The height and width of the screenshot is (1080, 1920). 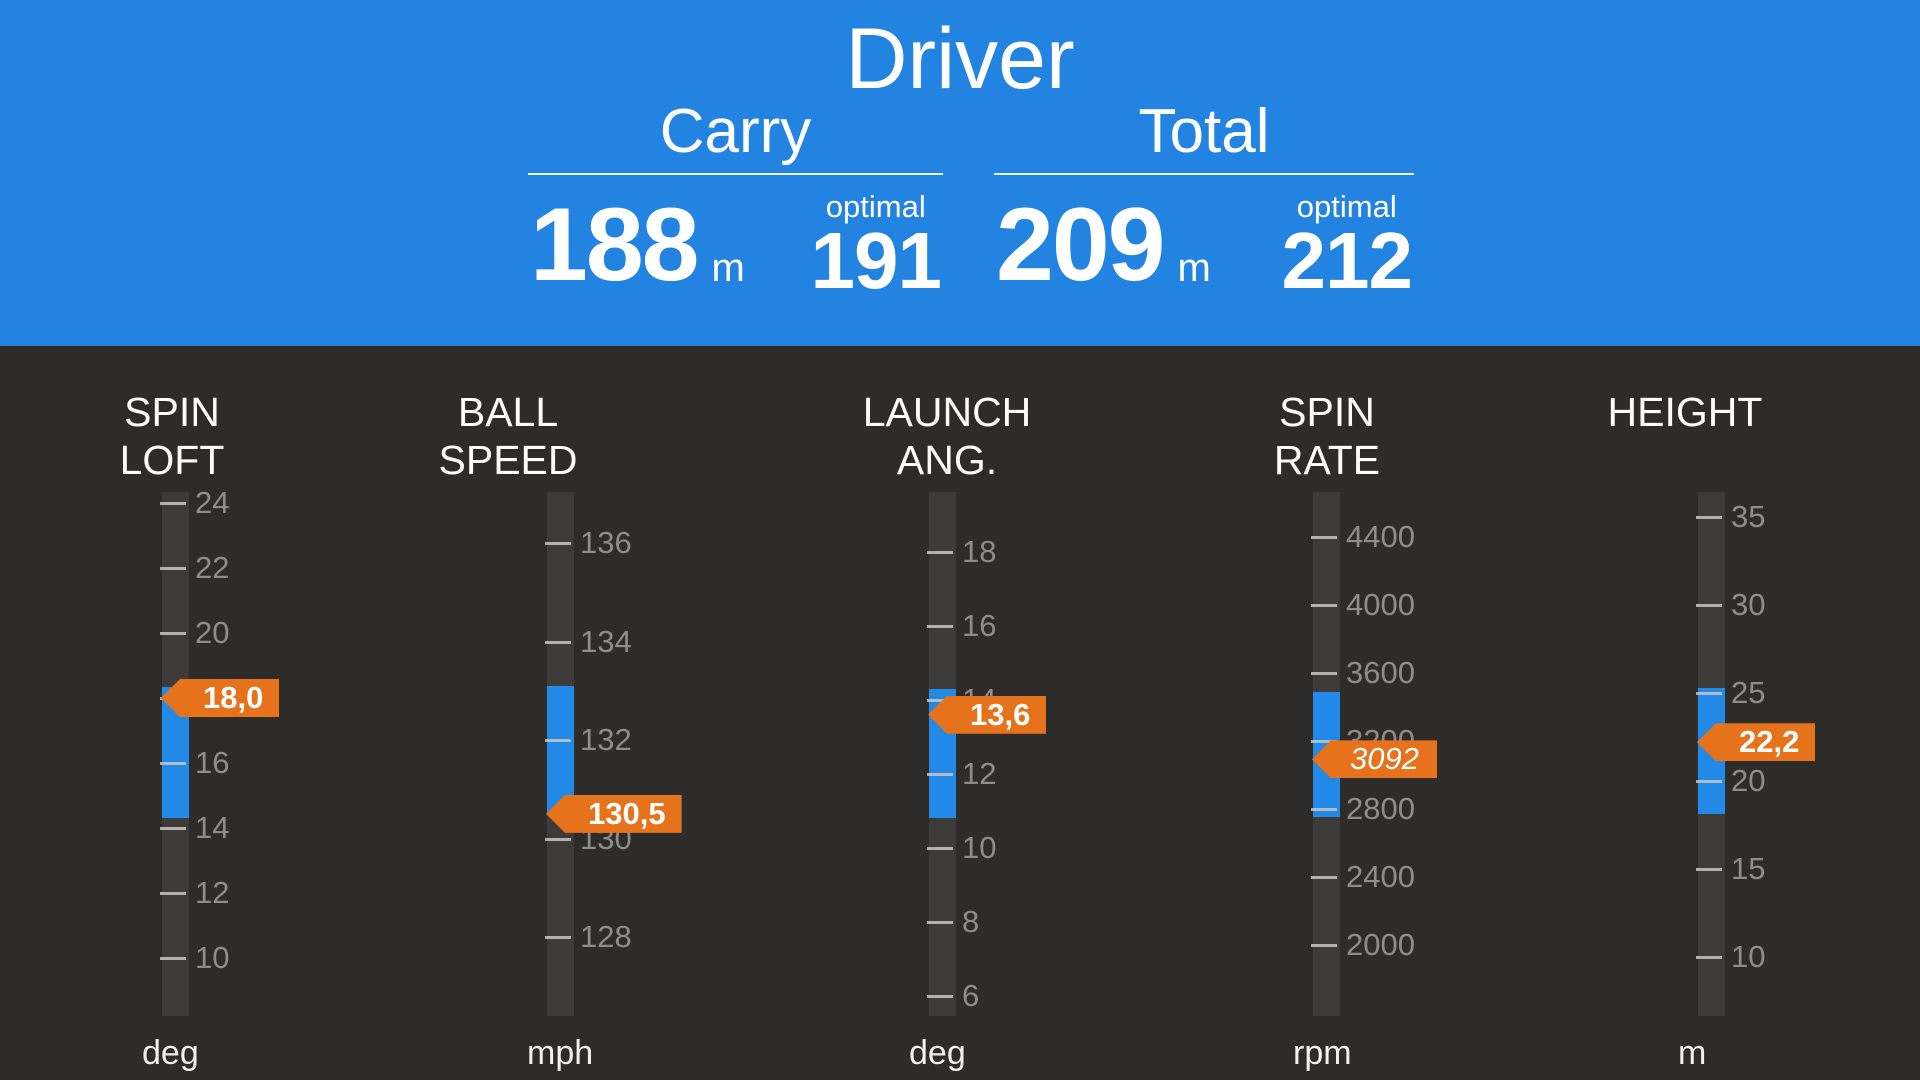 I want to click on optimal-value: 212, so click(x=1347, y=260).